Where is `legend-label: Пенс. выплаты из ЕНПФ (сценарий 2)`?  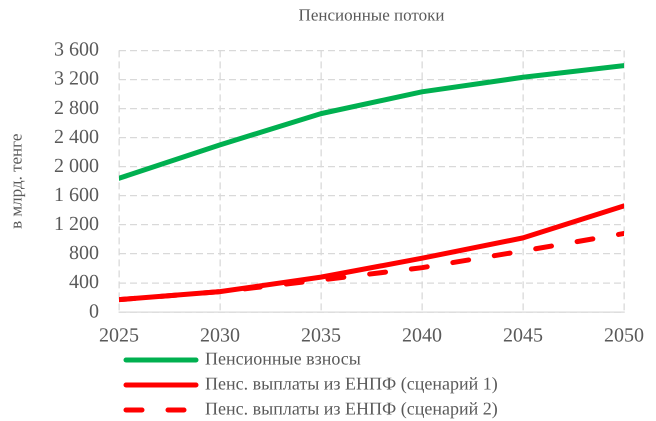 legend-label: Пенс. выплаты из ЕНПФ (сценарий 2) is located at coordinates (351, 408).